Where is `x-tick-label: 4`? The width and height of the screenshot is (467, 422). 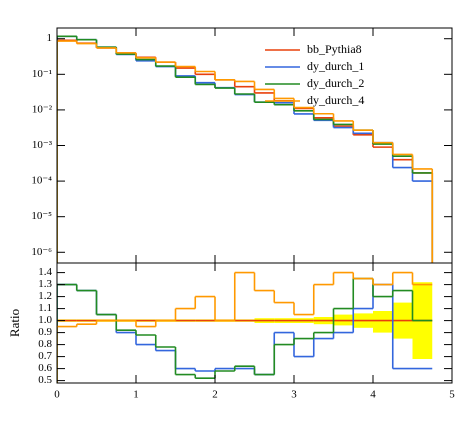
x-tick-label: 4 is located at coordinates (373, 395).